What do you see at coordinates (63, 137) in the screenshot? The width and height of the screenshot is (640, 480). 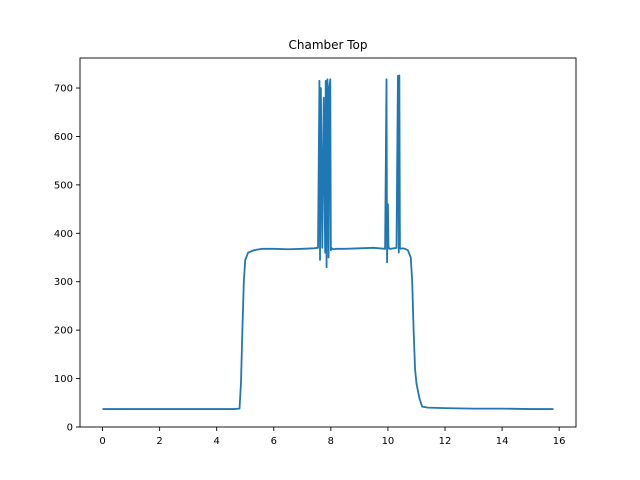 I see `y-tick-label: 600` at bounding box center [63, 137].